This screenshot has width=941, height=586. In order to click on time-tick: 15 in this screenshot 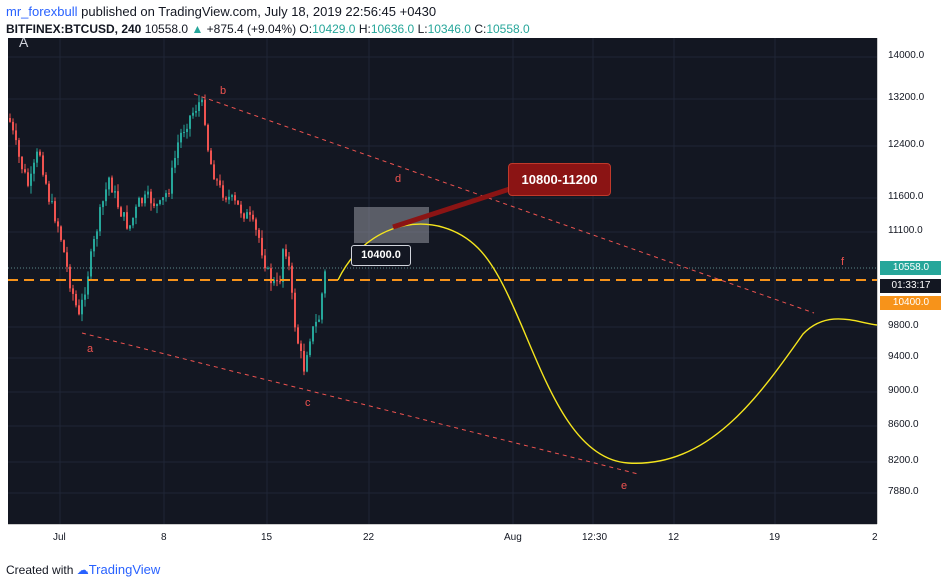, I will do `click(267, 537)`.